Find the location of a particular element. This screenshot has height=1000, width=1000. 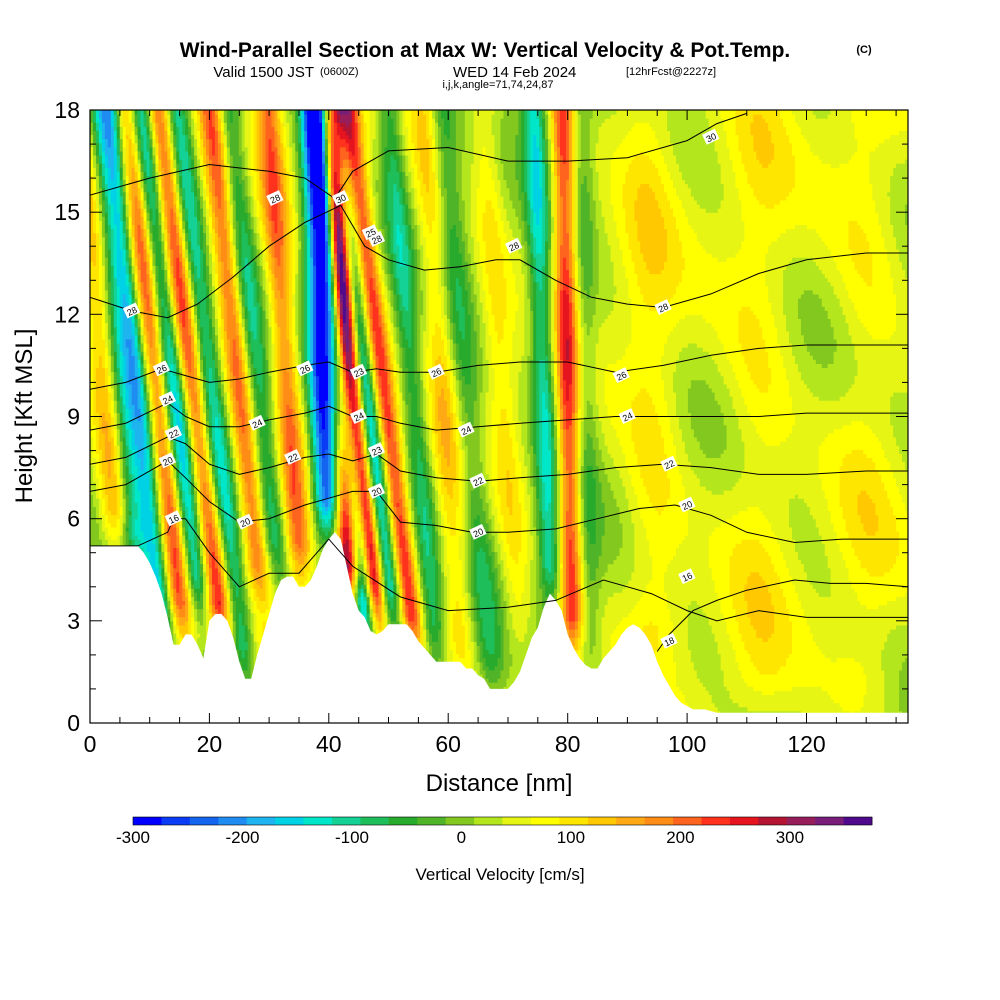

contour-label: 16 is located at coordinates (687, 576).